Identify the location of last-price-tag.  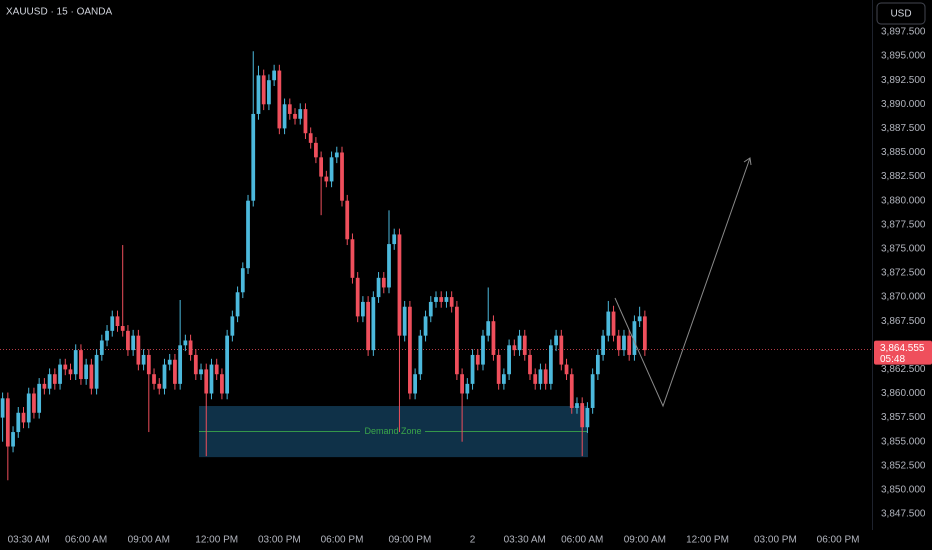
(903, 352).